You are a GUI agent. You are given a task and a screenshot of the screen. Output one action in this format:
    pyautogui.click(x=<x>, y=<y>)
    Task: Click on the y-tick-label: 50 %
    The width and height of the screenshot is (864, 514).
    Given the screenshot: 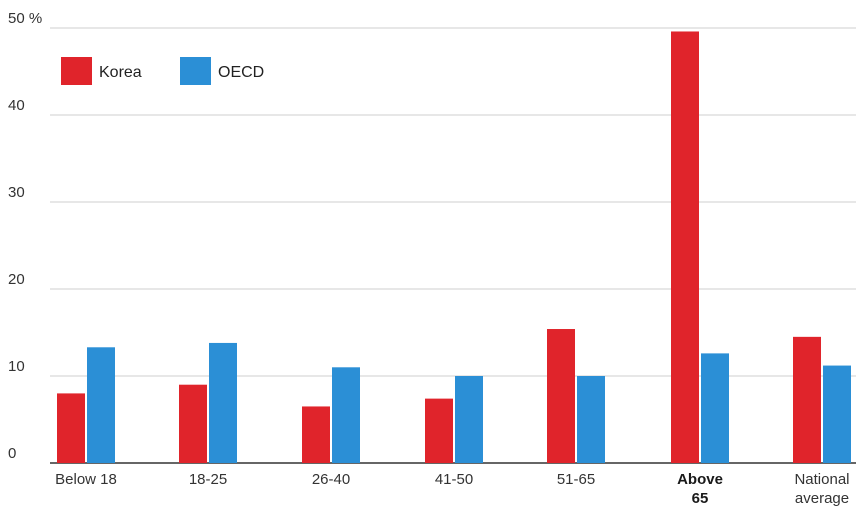 What is the action you would take?
    pyautogui.click(x=25, y=18)
    